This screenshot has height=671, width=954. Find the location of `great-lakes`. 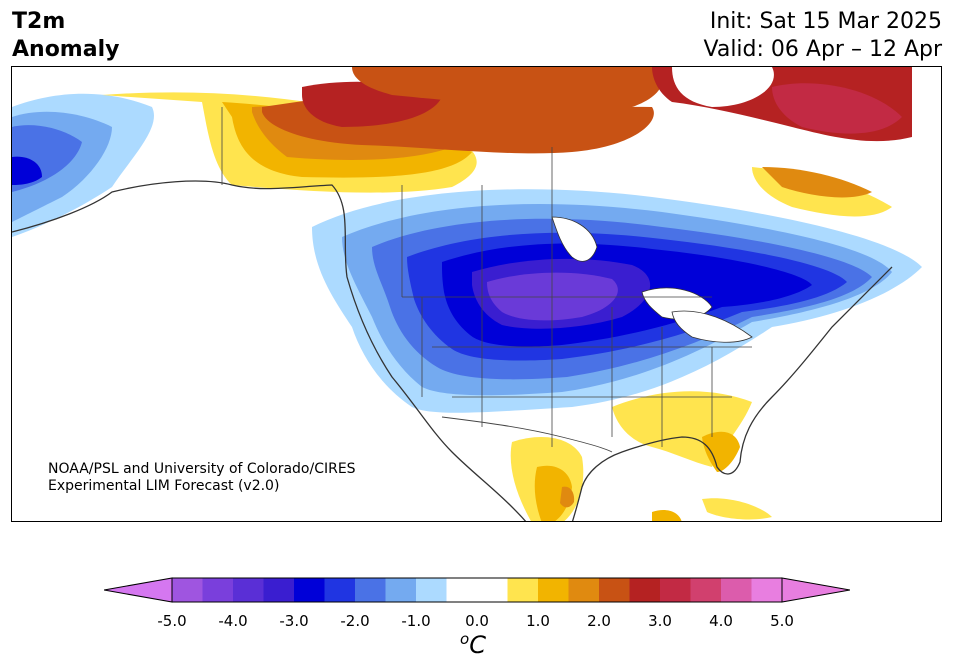

great-lakes is located at coordinates (712, 326).